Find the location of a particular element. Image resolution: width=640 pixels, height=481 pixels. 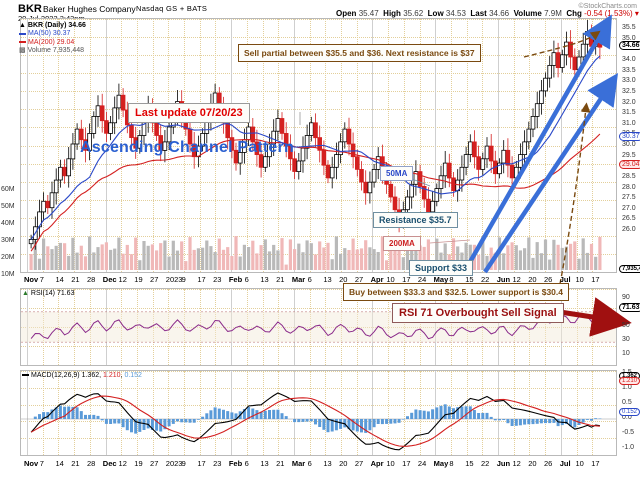

macd-highlight-tag: 0.152 is located at coordinates (629, 412).